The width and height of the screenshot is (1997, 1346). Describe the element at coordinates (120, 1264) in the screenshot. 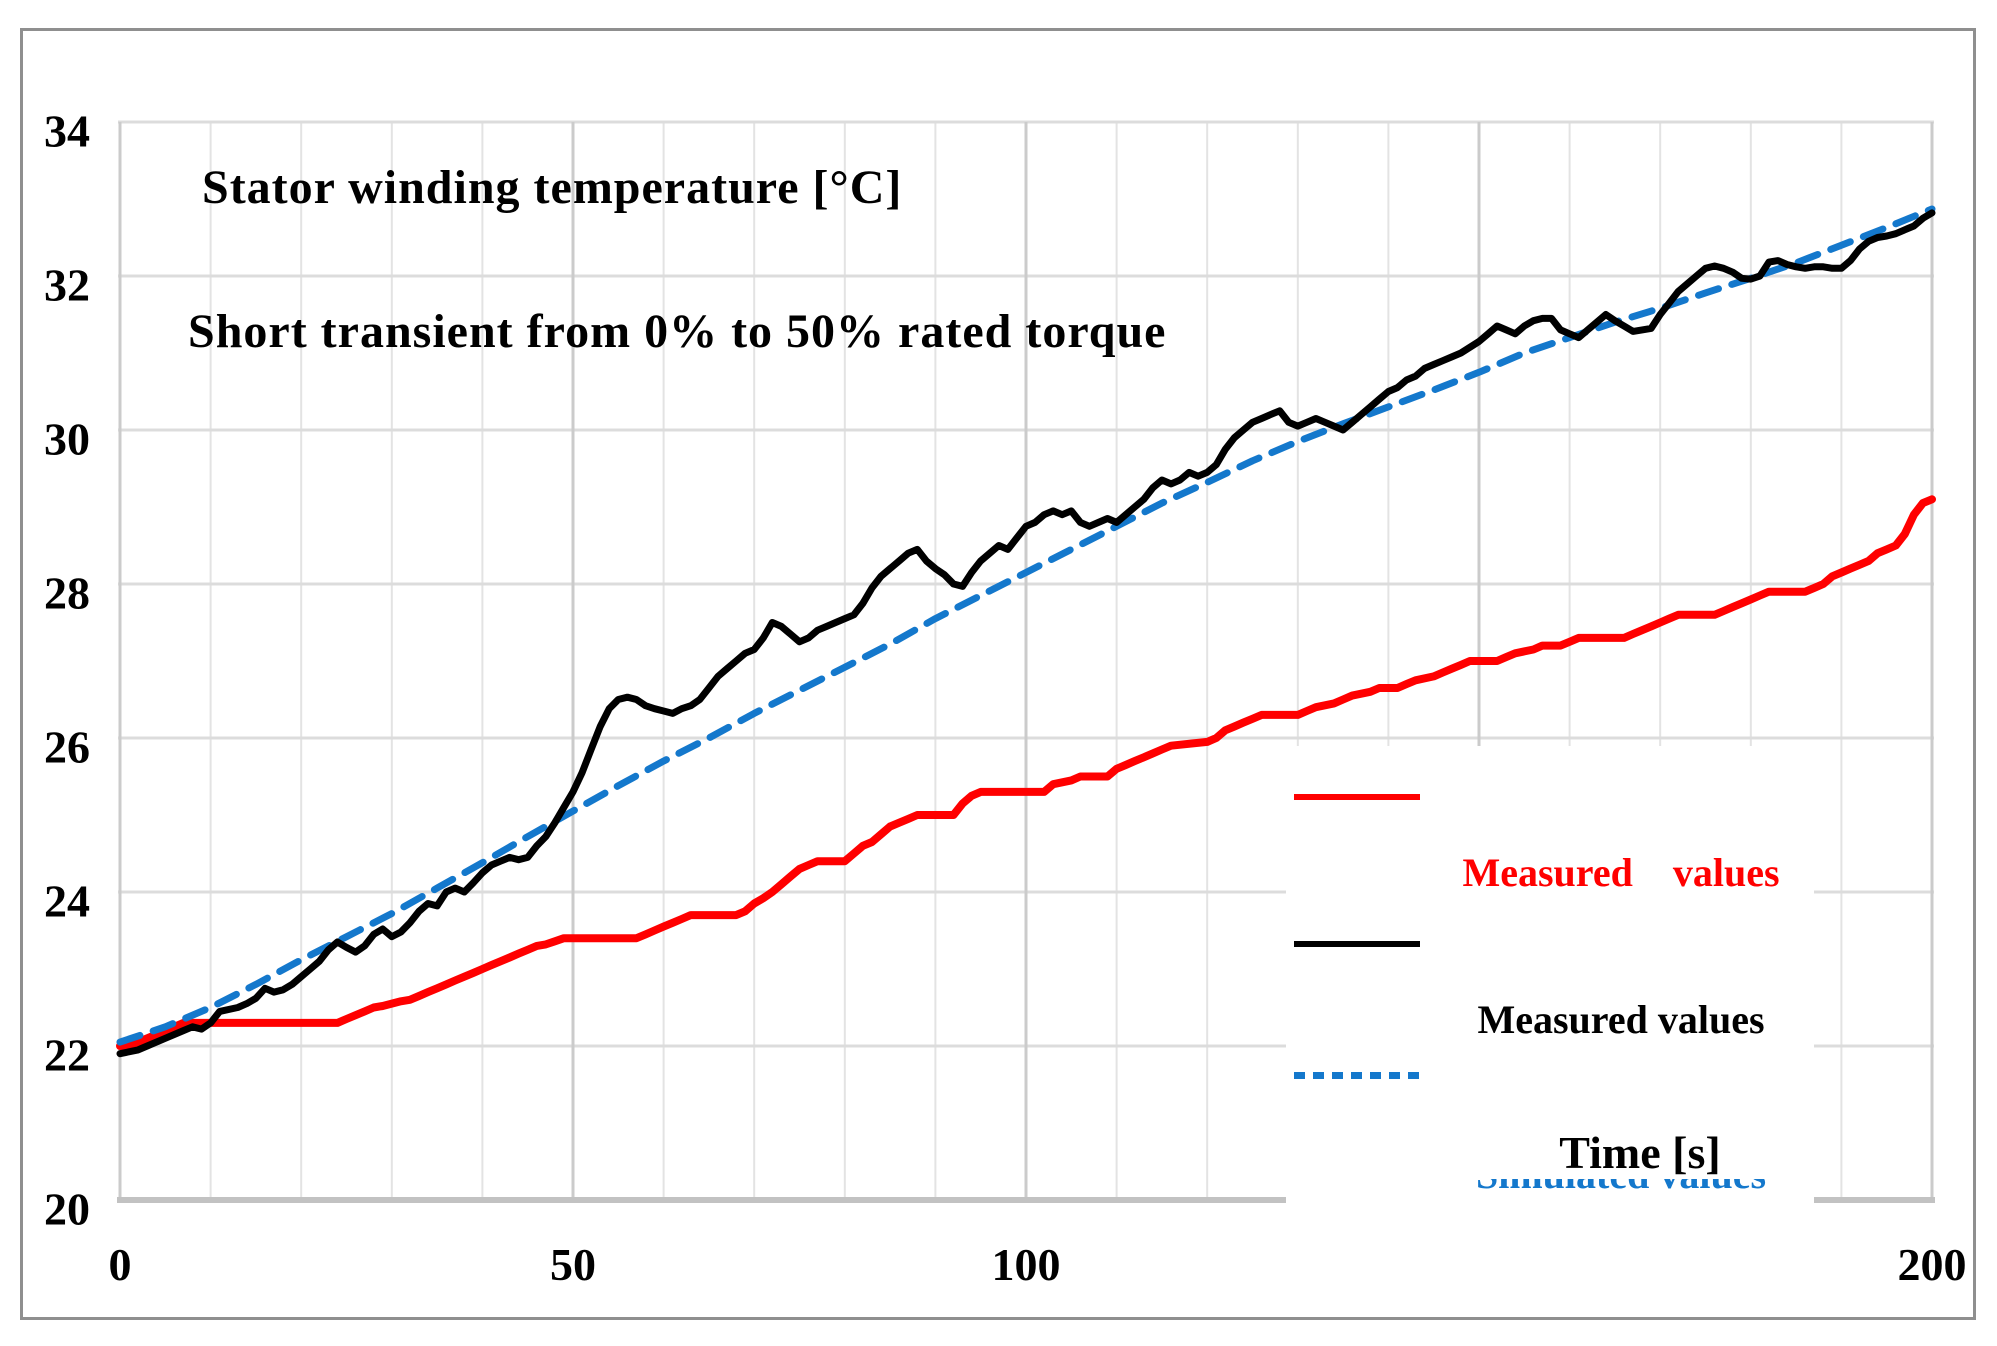

I see `x-tick-label: 0` at that location.